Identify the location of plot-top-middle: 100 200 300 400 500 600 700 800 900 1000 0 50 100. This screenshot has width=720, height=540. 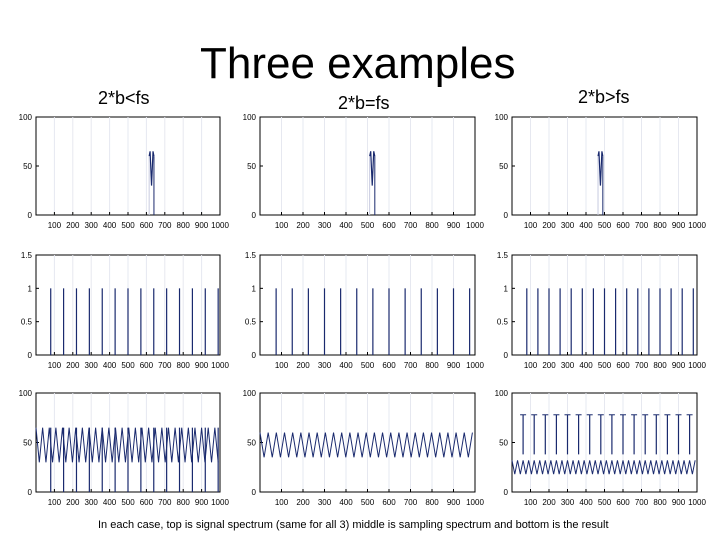
(364, 171).